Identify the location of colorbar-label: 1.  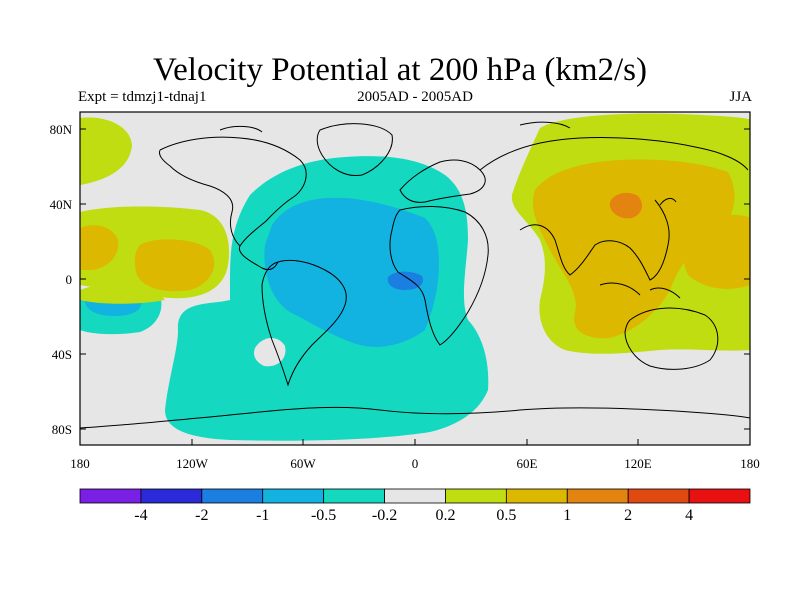
(567, 515).